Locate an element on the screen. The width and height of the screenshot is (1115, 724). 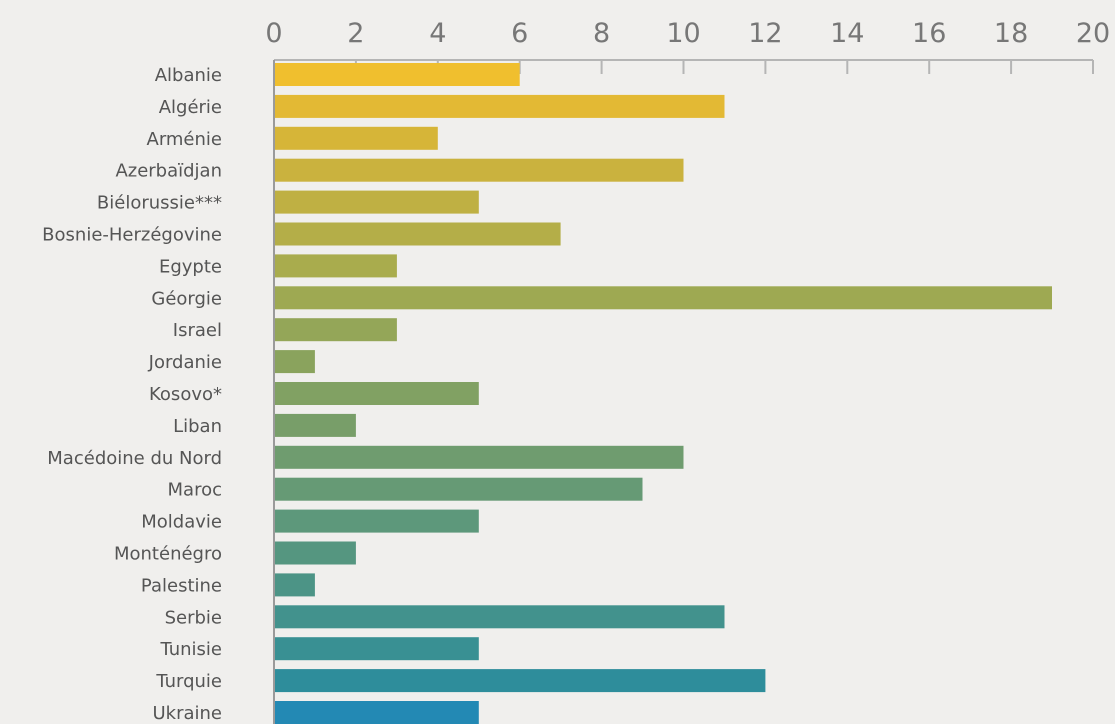
x-tick-label: 8 is located at coordinates (601, 33).